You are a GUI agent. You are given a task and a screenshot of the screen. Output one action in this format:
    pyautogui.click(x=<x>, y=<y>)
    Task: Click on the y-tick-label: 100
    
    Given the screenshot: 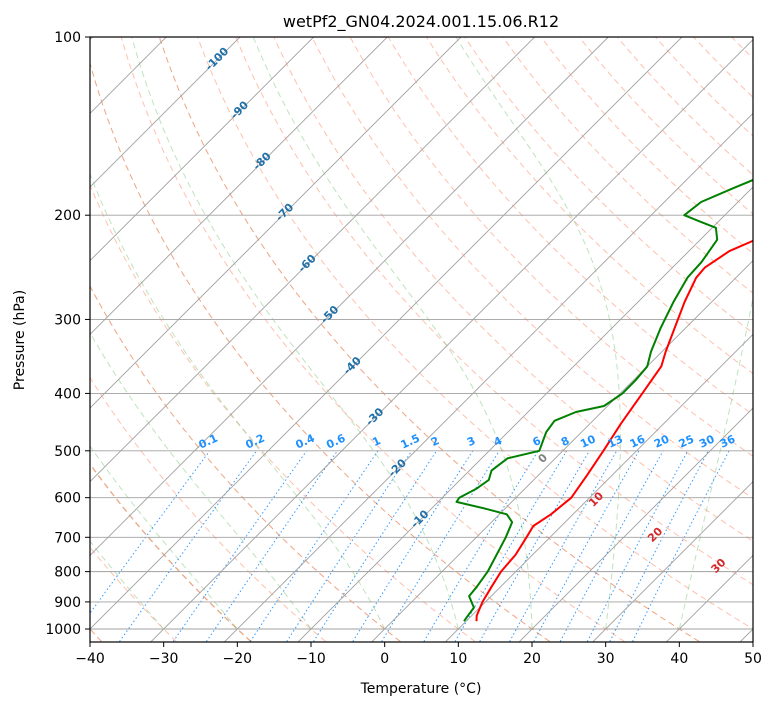 What is the action you would take?
    pyautogui.click(x=67, y=38)
    